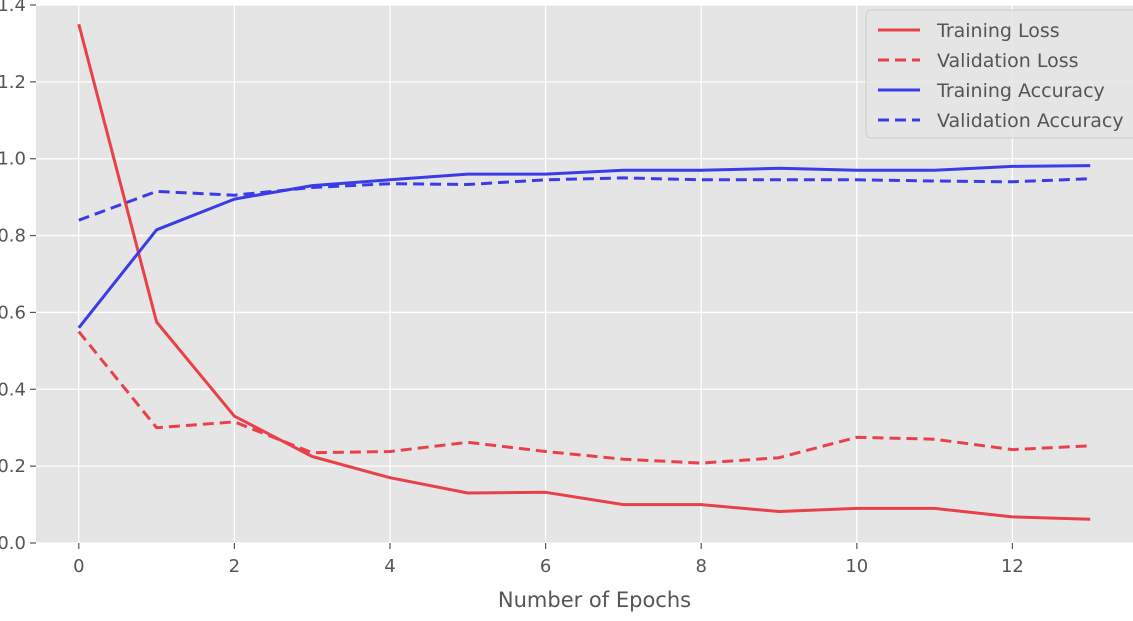 The image size is (1133, 621). Describe the element at coordinates (13, 159) in the screenshot. I see `y-tick-label: 1.0` at that location.